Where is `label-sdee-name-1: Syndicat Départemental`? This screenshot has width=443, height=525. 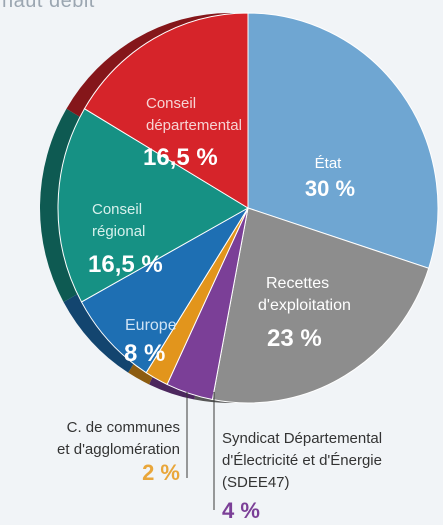 label-sdee-name-1: Syndicat Départemental is located at coordinates (302, 438).